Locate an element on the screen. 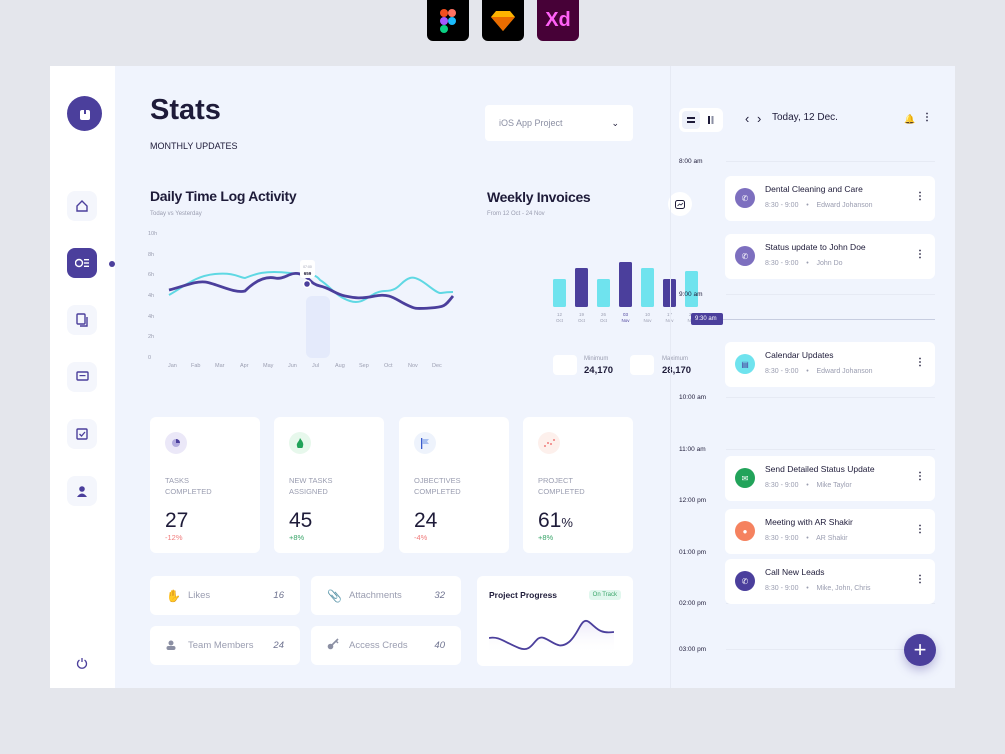 This screenshot has height=754, width=1005. page-subtitle: MONTHLY UPDATES is located at coordinates (194, 146).